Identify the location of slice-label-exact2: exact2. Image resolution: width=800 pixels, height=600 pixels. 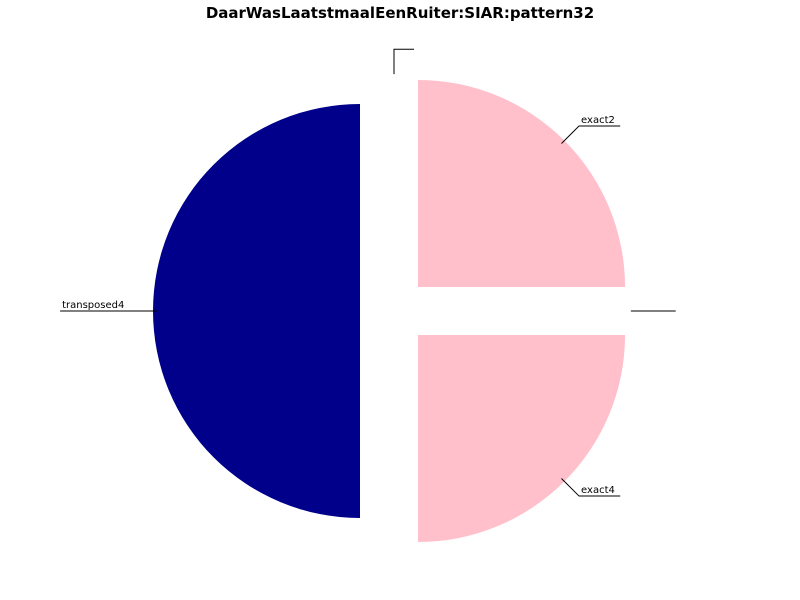
(598, 120).